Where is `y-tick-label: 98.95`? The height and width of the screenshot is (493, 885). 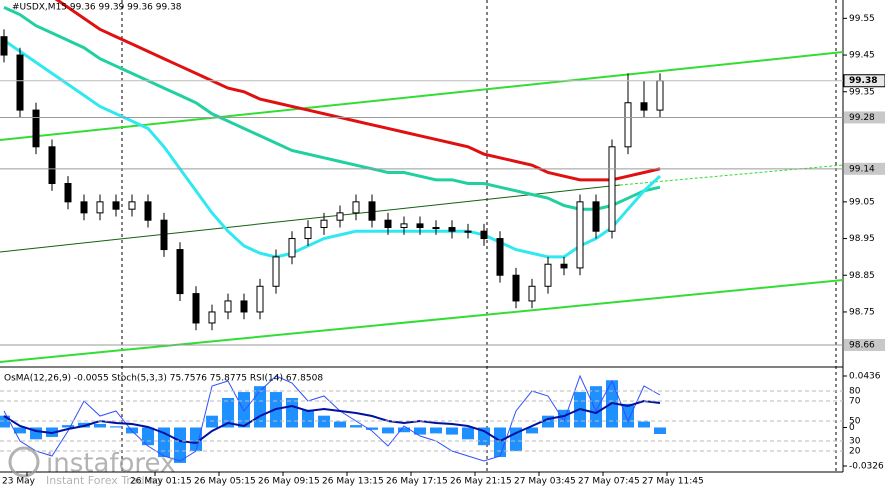 y-tick-label: 98.95 is located at coordinates (862, 239).